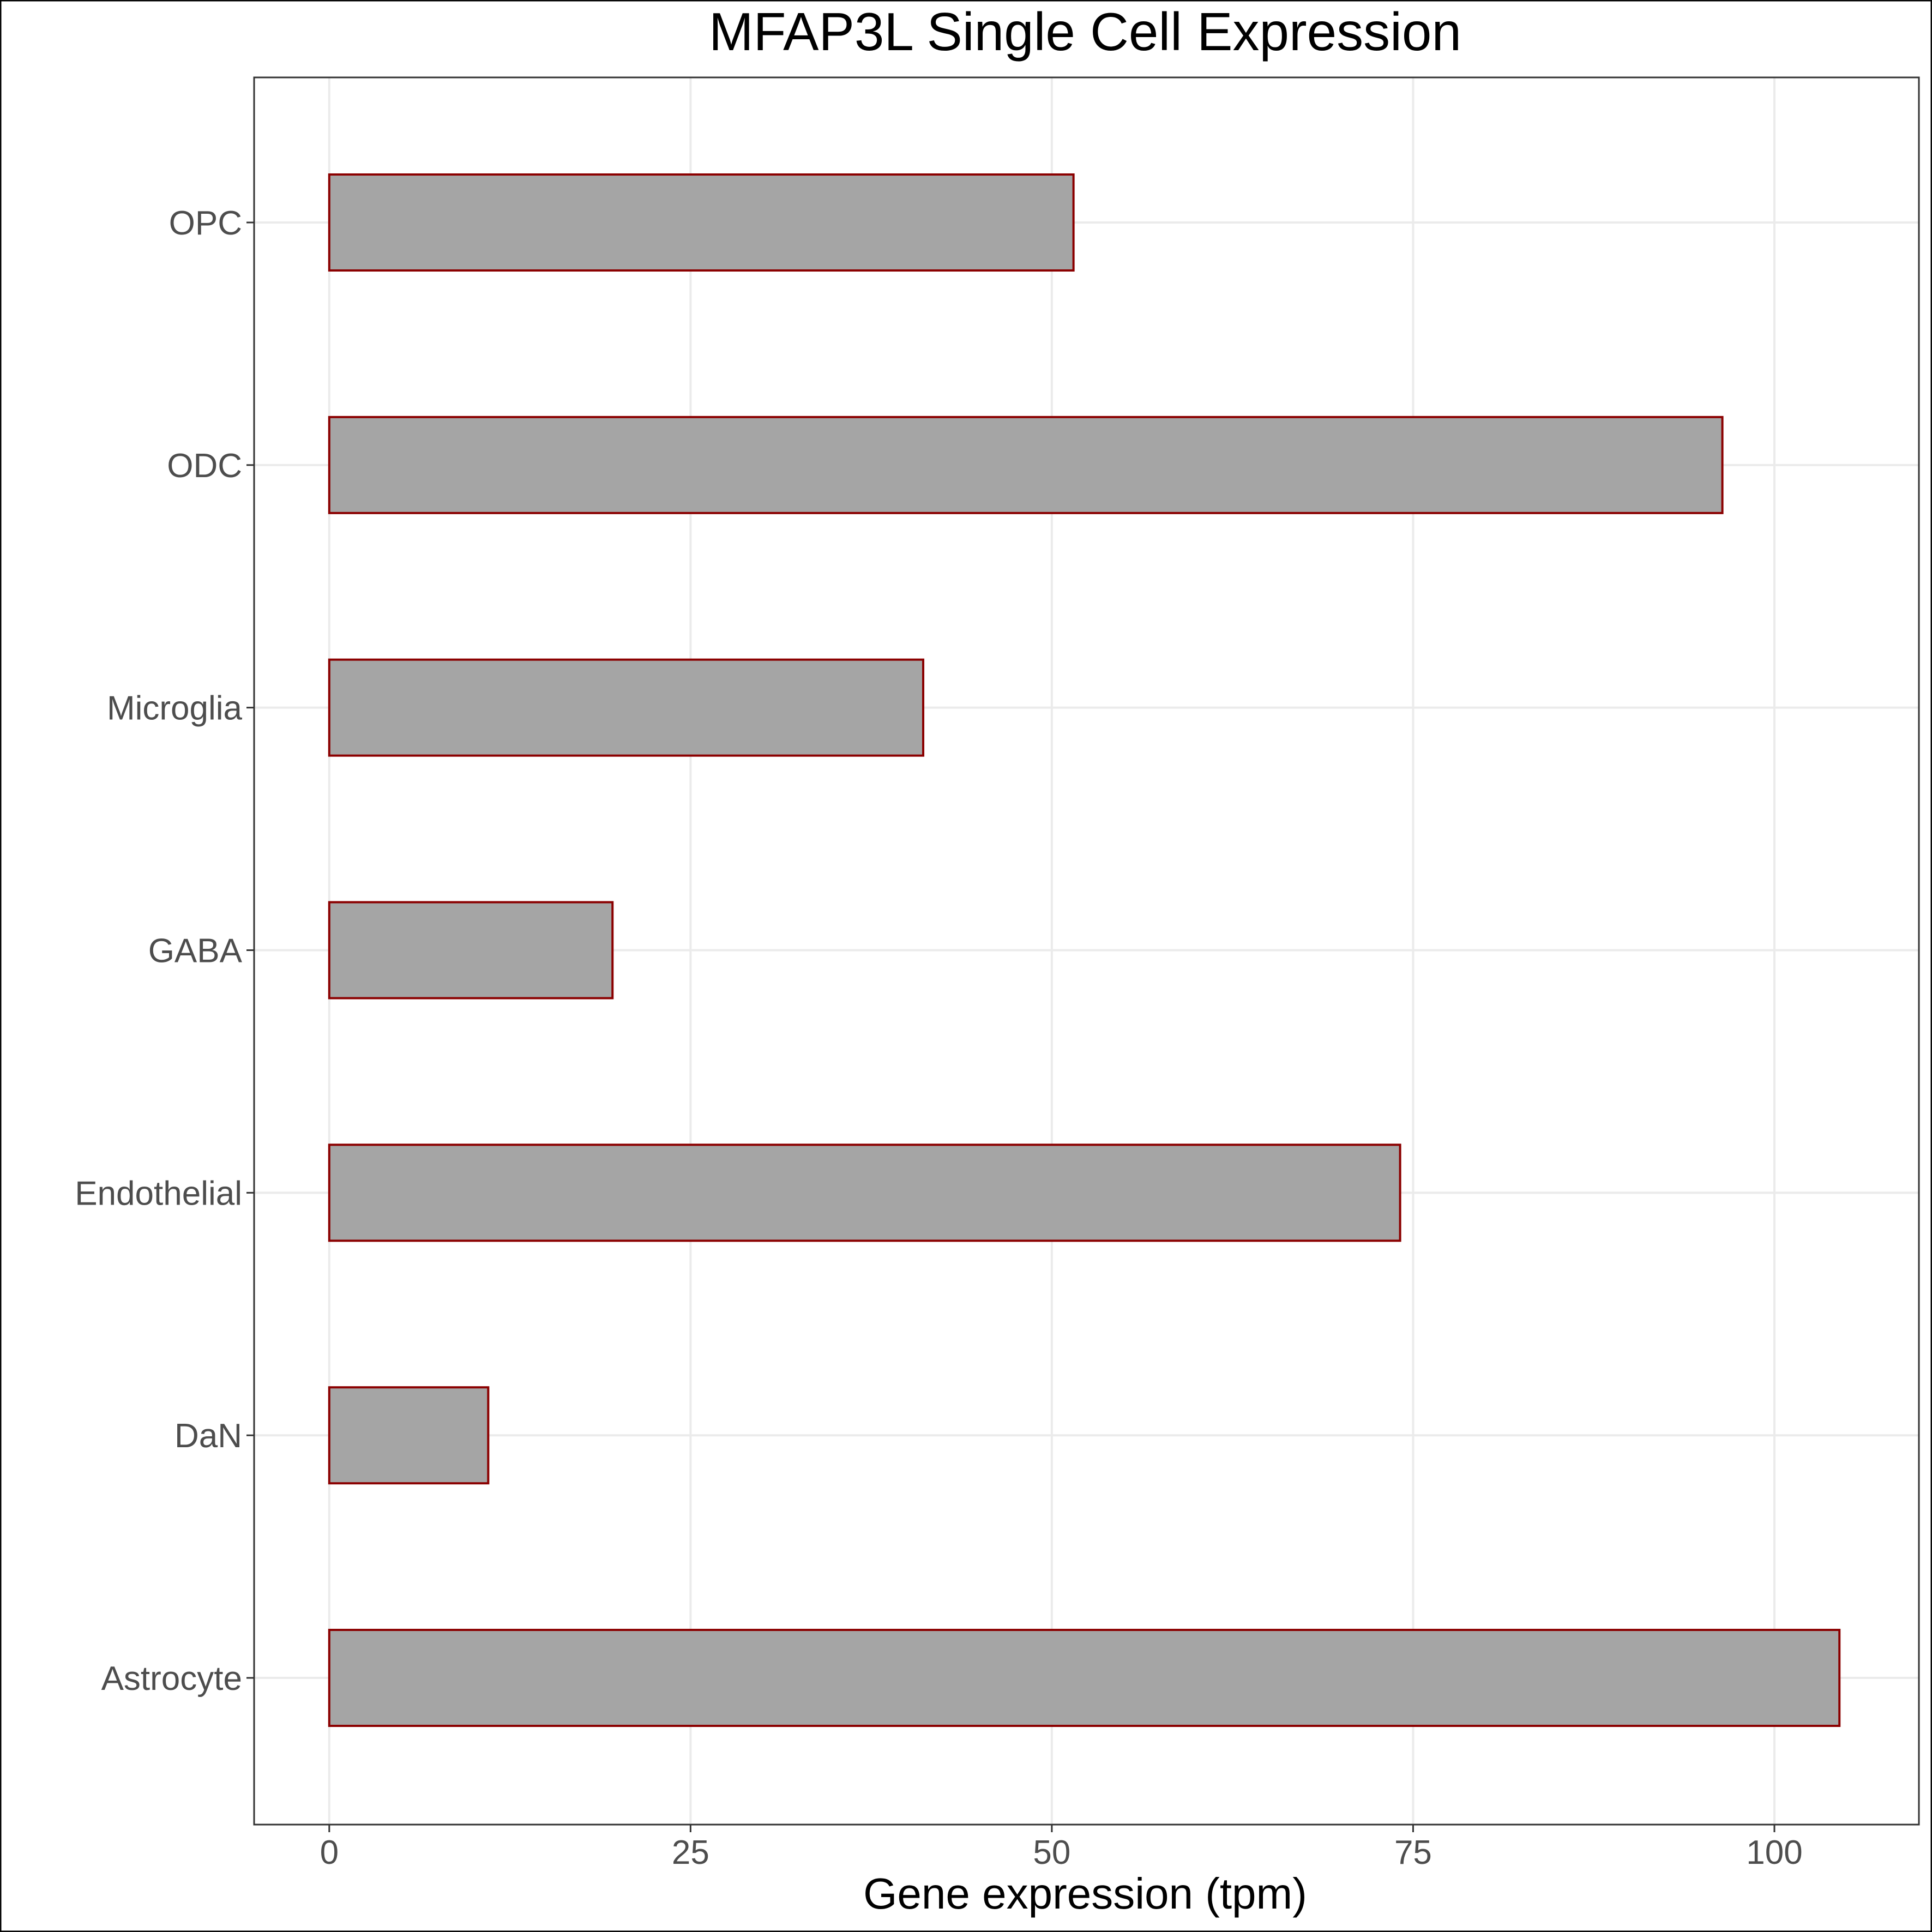 The image size is (1932, 1932). What do you see at coordinates (208, 1436) in the screenshot?
I see `y-tick-label-dan: DaN` at bounding box center [208, 1436].